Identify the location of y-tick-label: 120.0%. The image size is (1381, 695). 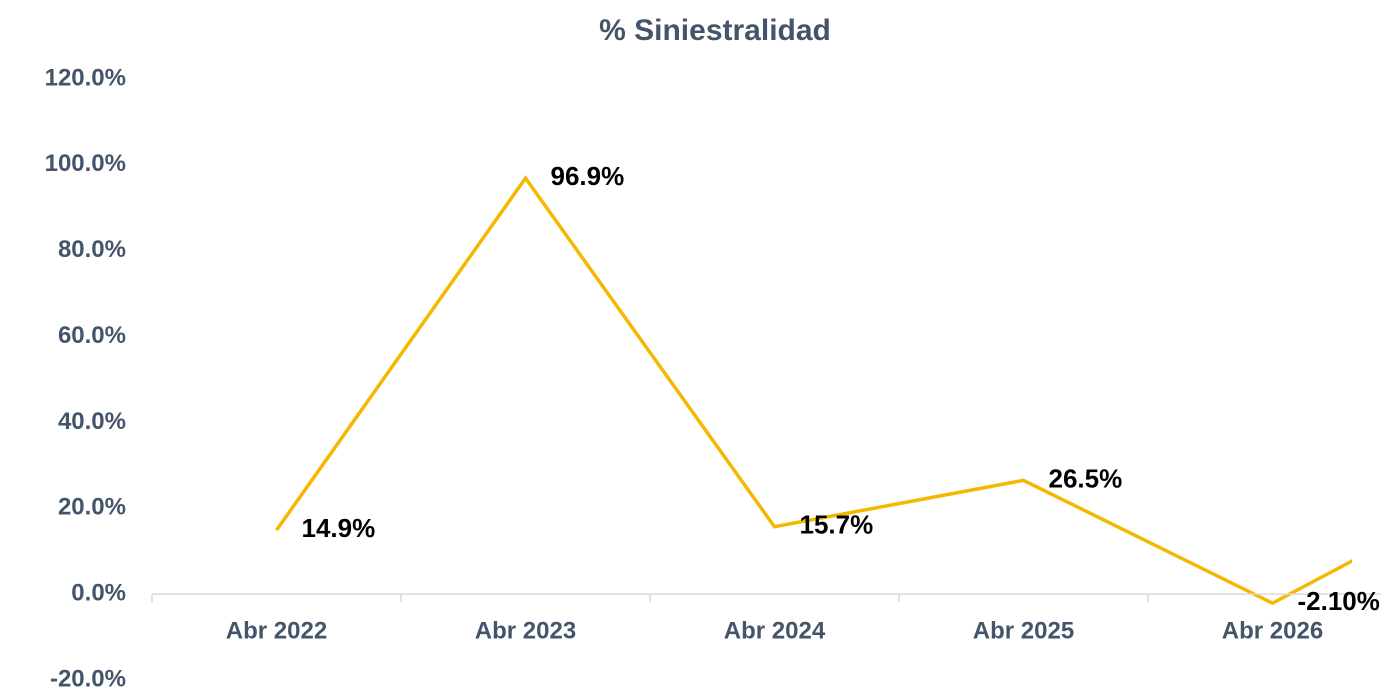
(85, 77).